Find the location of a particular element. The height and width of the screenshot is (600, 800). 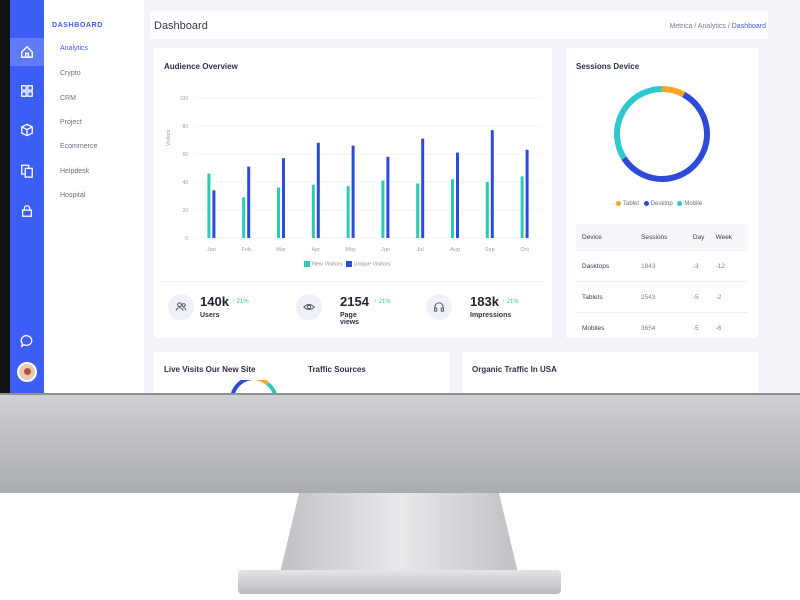

breadcrumb-analytics: Analytics is located at coordinates (711, 26).